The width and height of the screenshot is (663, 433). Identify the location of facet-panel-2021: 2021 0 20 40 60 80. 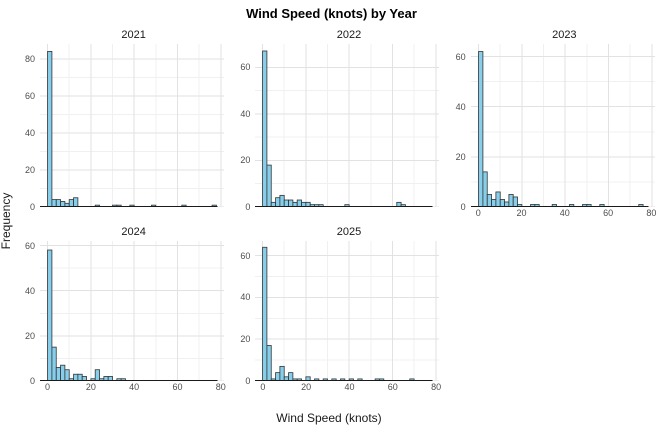
(120, 124).